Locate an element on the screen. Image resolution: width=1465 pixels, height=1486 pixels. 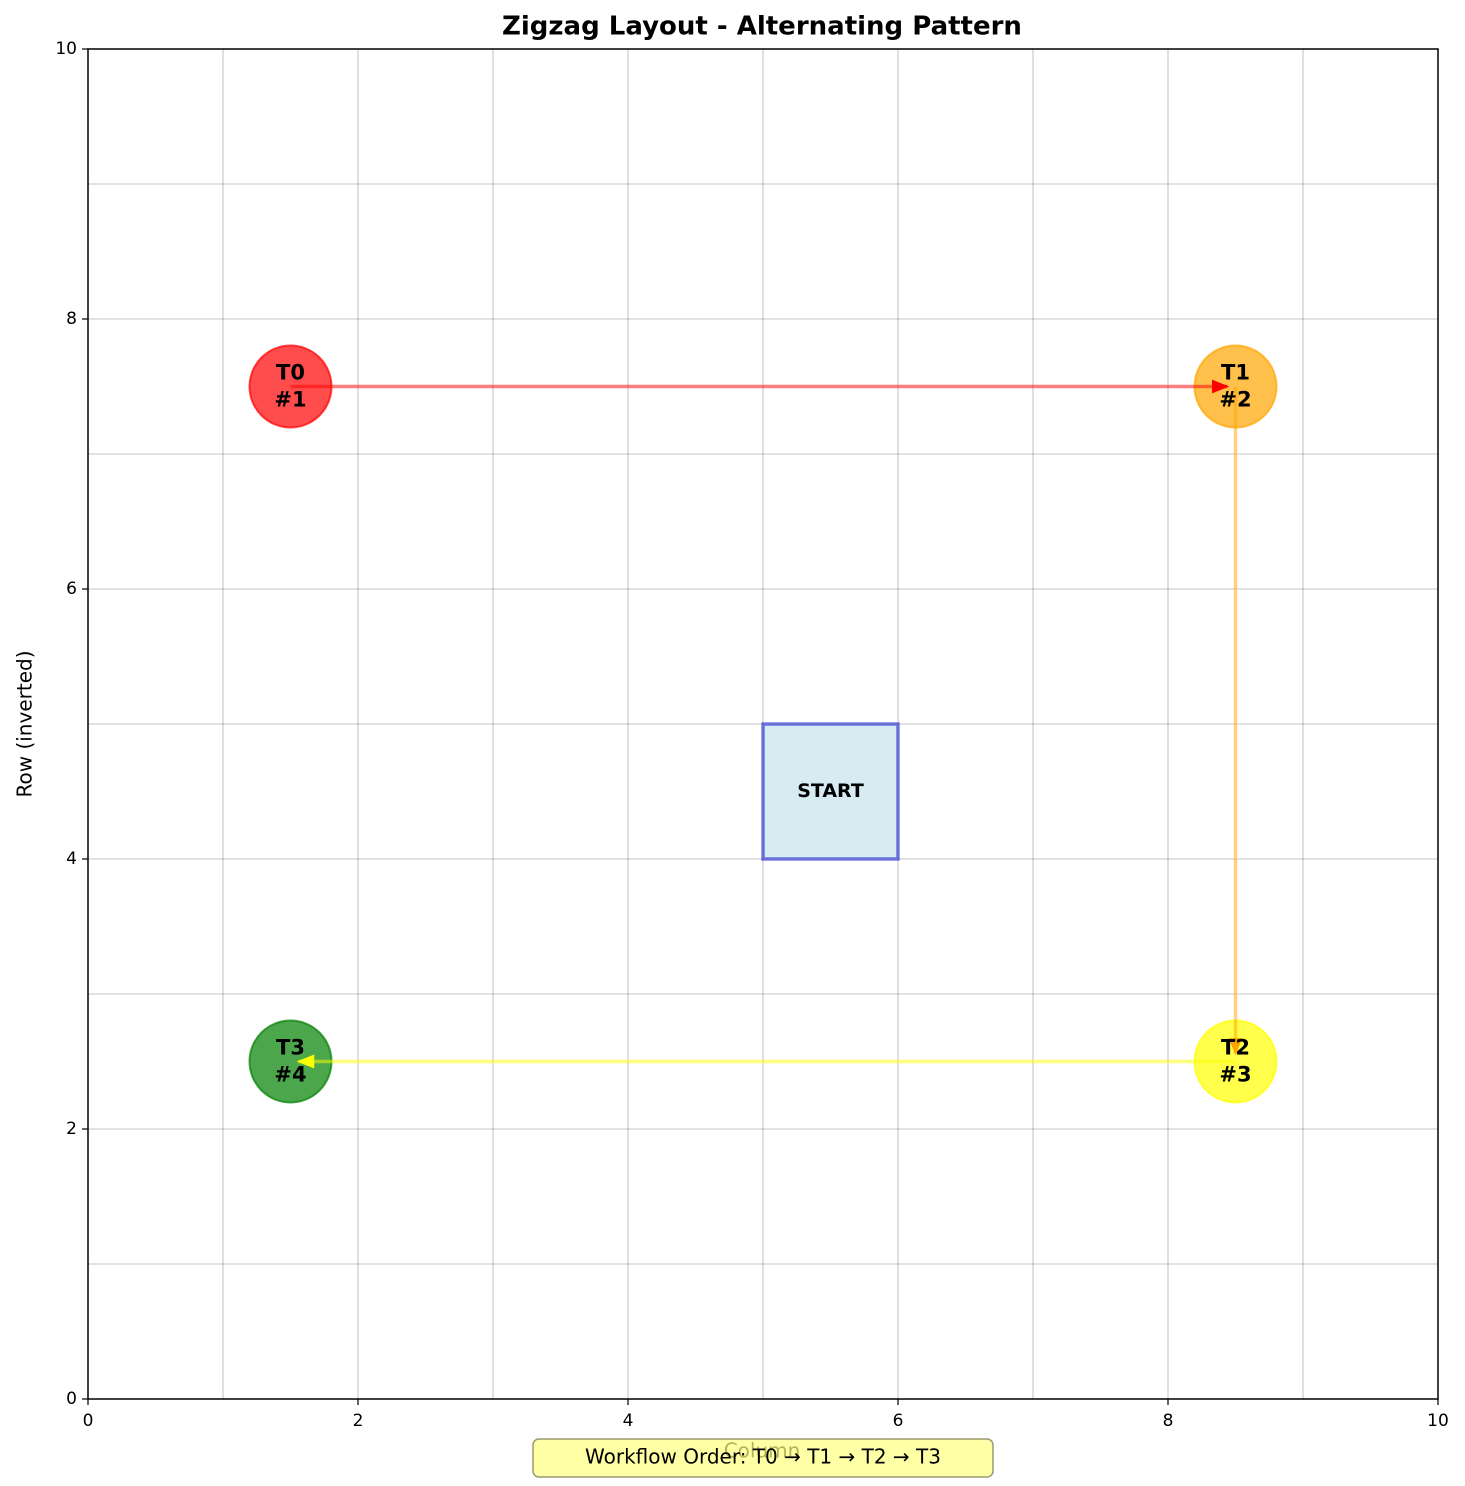
x-tick-label: 0 is located at coordinates (88, 1421).